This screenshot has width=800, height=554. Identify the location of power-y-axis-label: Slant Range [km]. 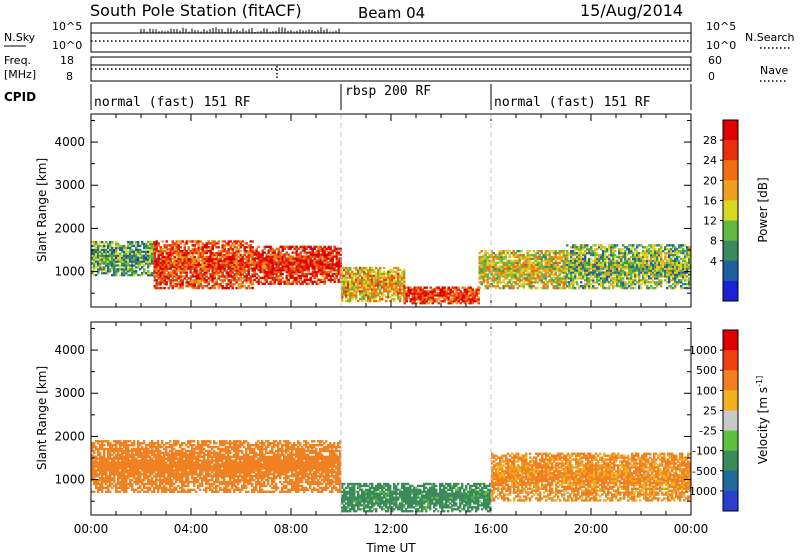
(42, 210).